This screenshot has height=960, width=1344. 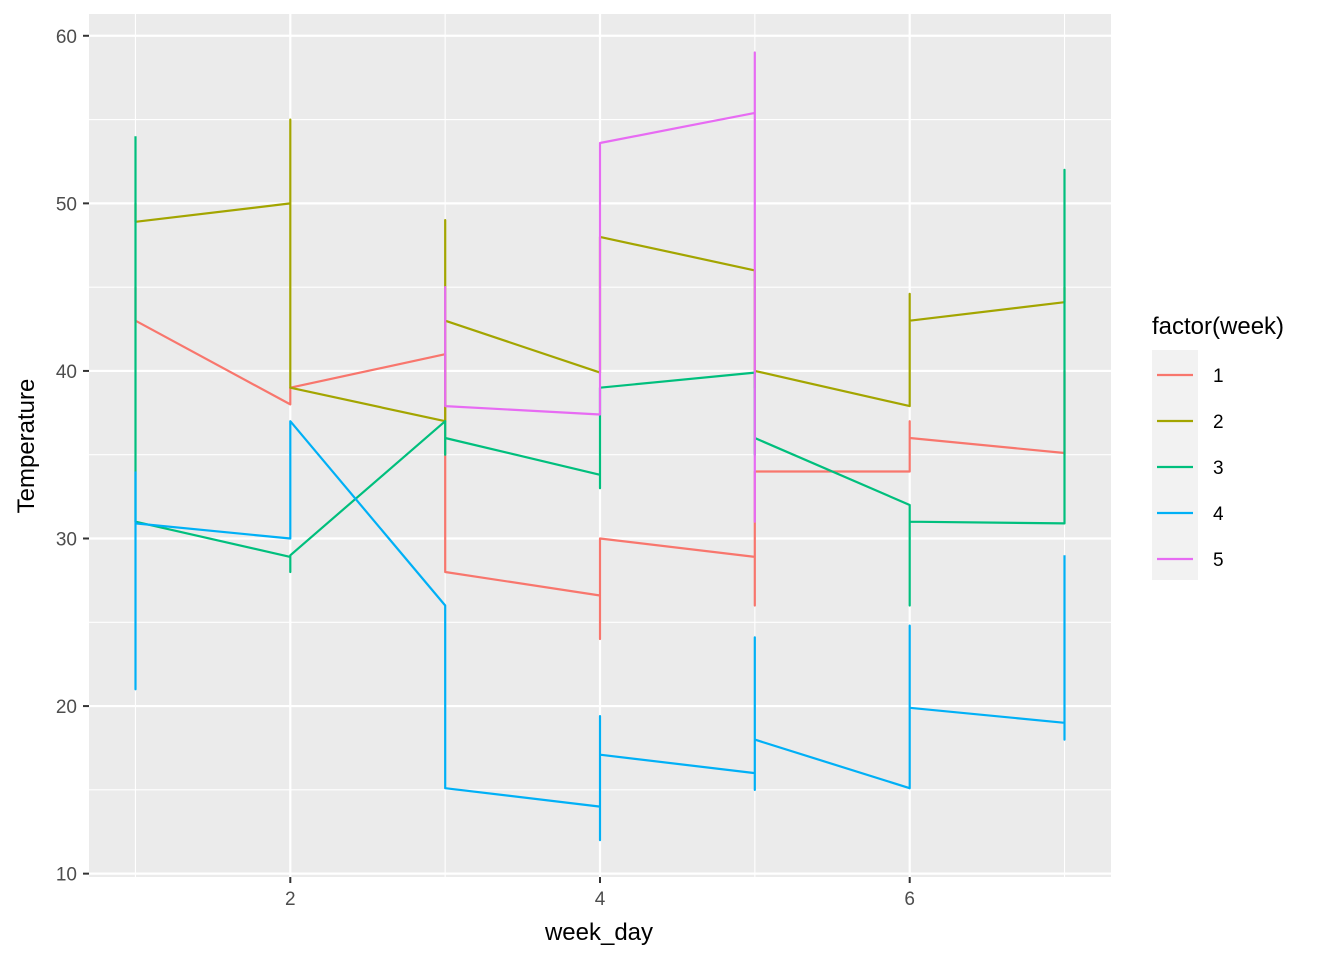 I want to click on x-axis: 2 4 6, so click(x=600, y=893).